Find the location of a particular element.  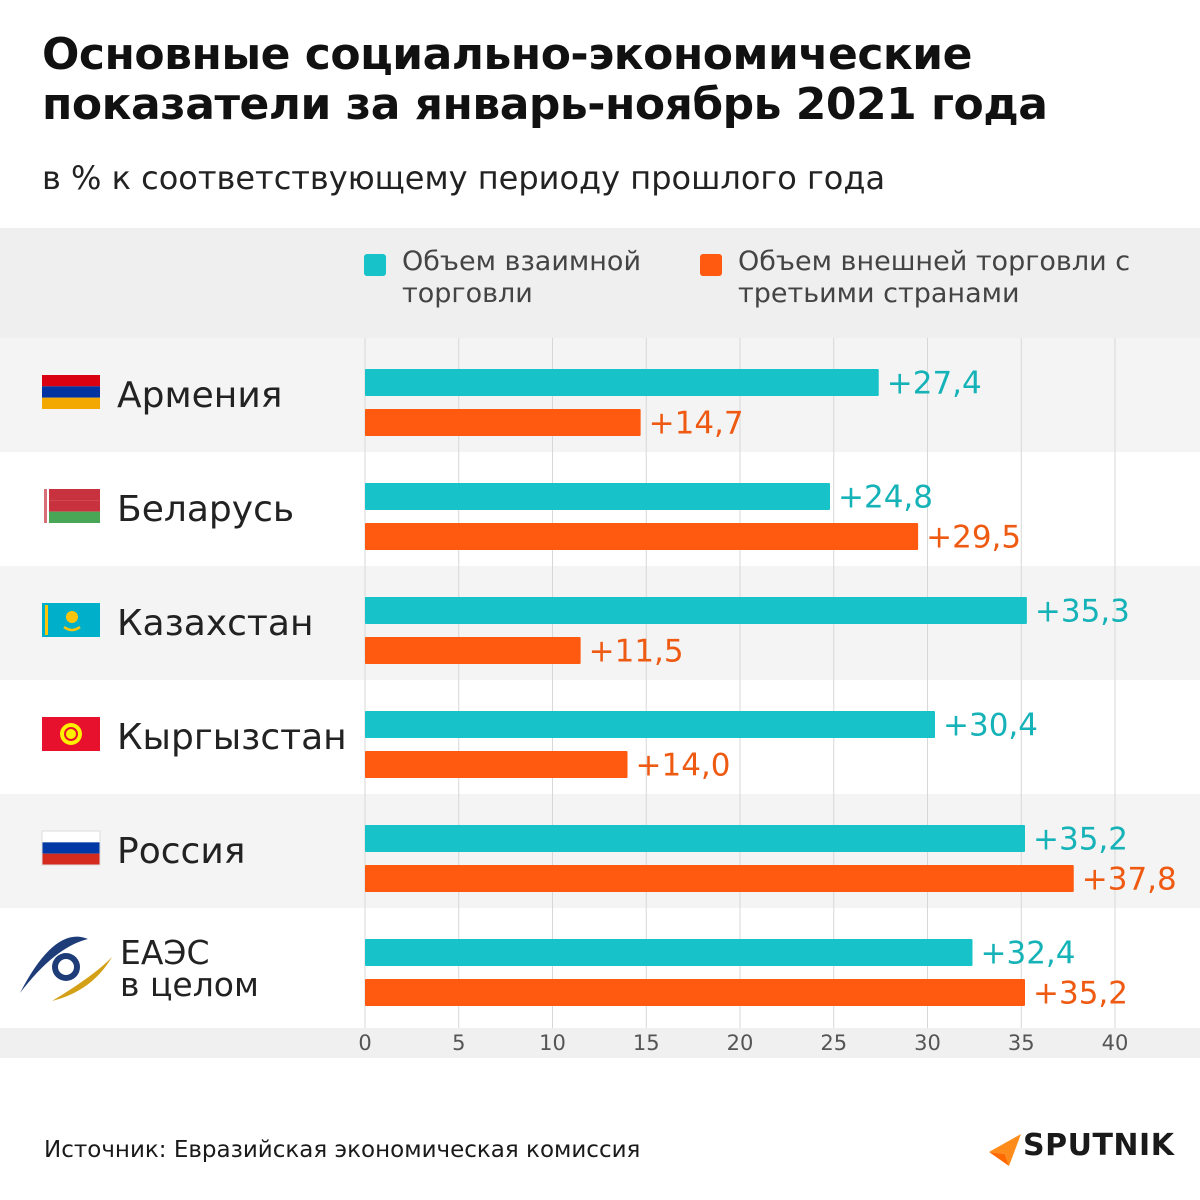

category-label: Казахстан is located at coordinates (215, 623).